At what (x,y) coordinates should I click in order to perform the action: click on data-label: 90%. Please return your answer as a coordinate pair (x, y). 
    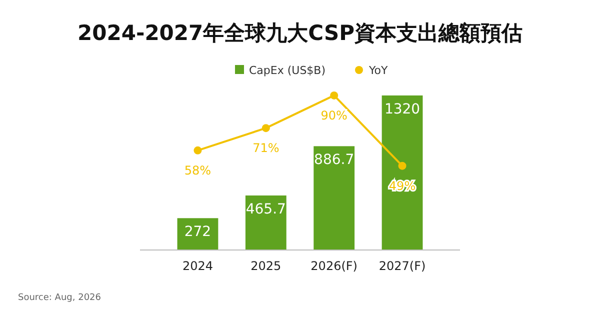
    Looking at the image, I should click on (334, 115).